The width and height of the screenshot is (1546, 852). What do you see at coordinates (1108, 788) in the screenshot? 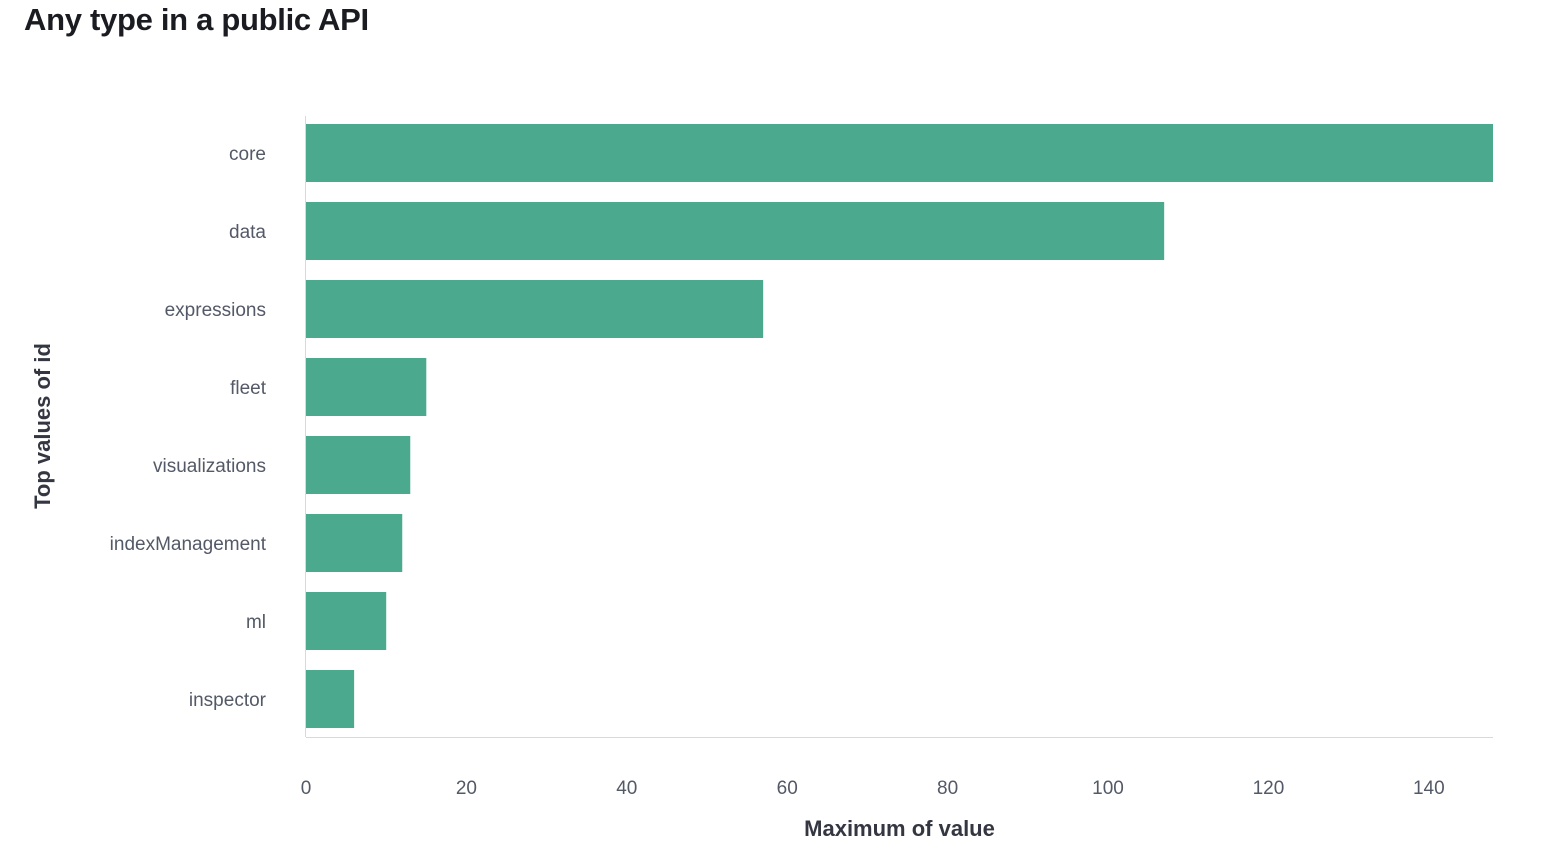
I see `x-tick-label: 100` at bounding box center [1108, 788].